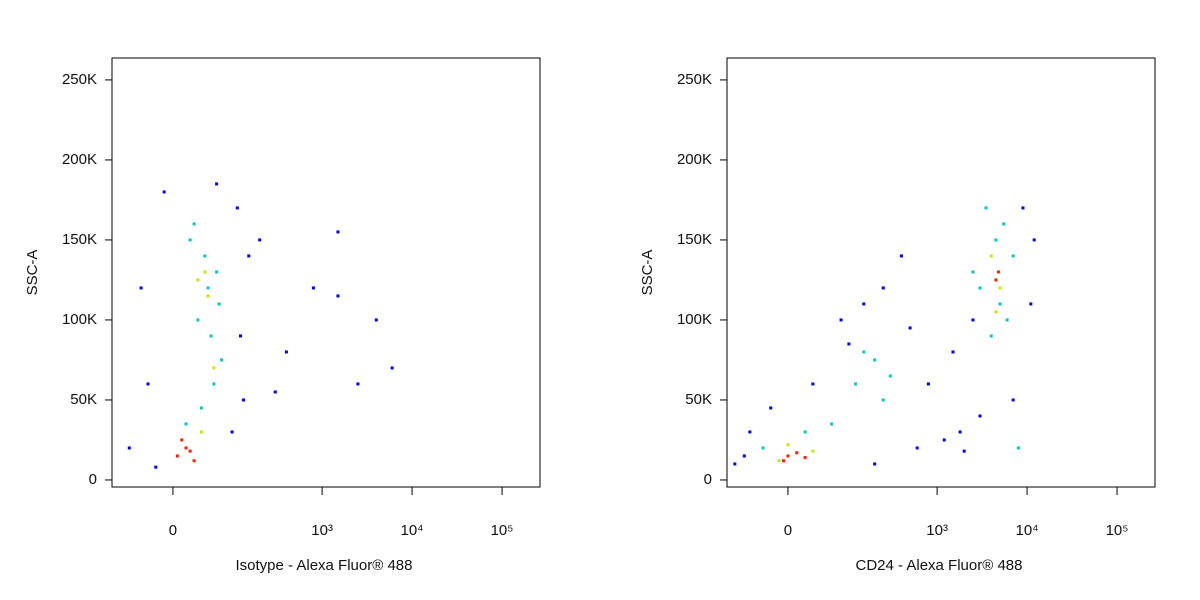 The width and height of the screenshot is (1200, 600). What do you see at coordinates (694, 79) in the screenshot?
I see `y-tick-label: 250K` at bounding box center [694, 79].